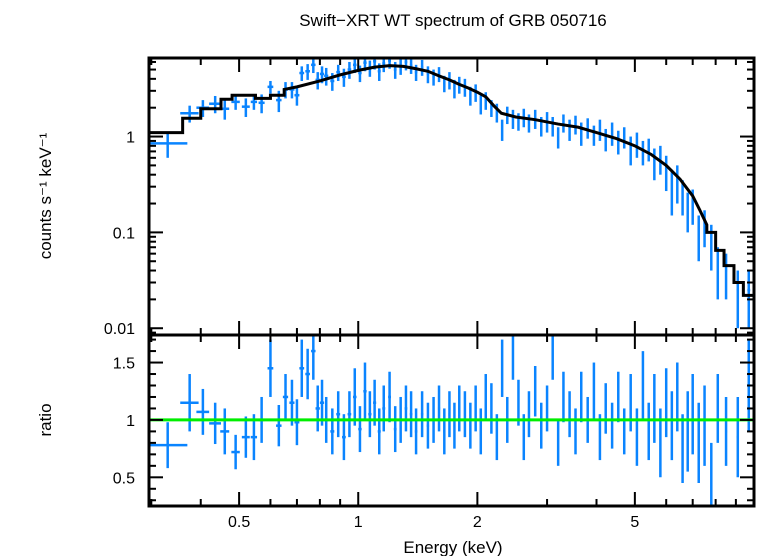 The height and width of the screenshot is (556, 758). Describe the element at coordinates (477, 522) in the screenshot. I see `x-tick-label: 2` at that location.